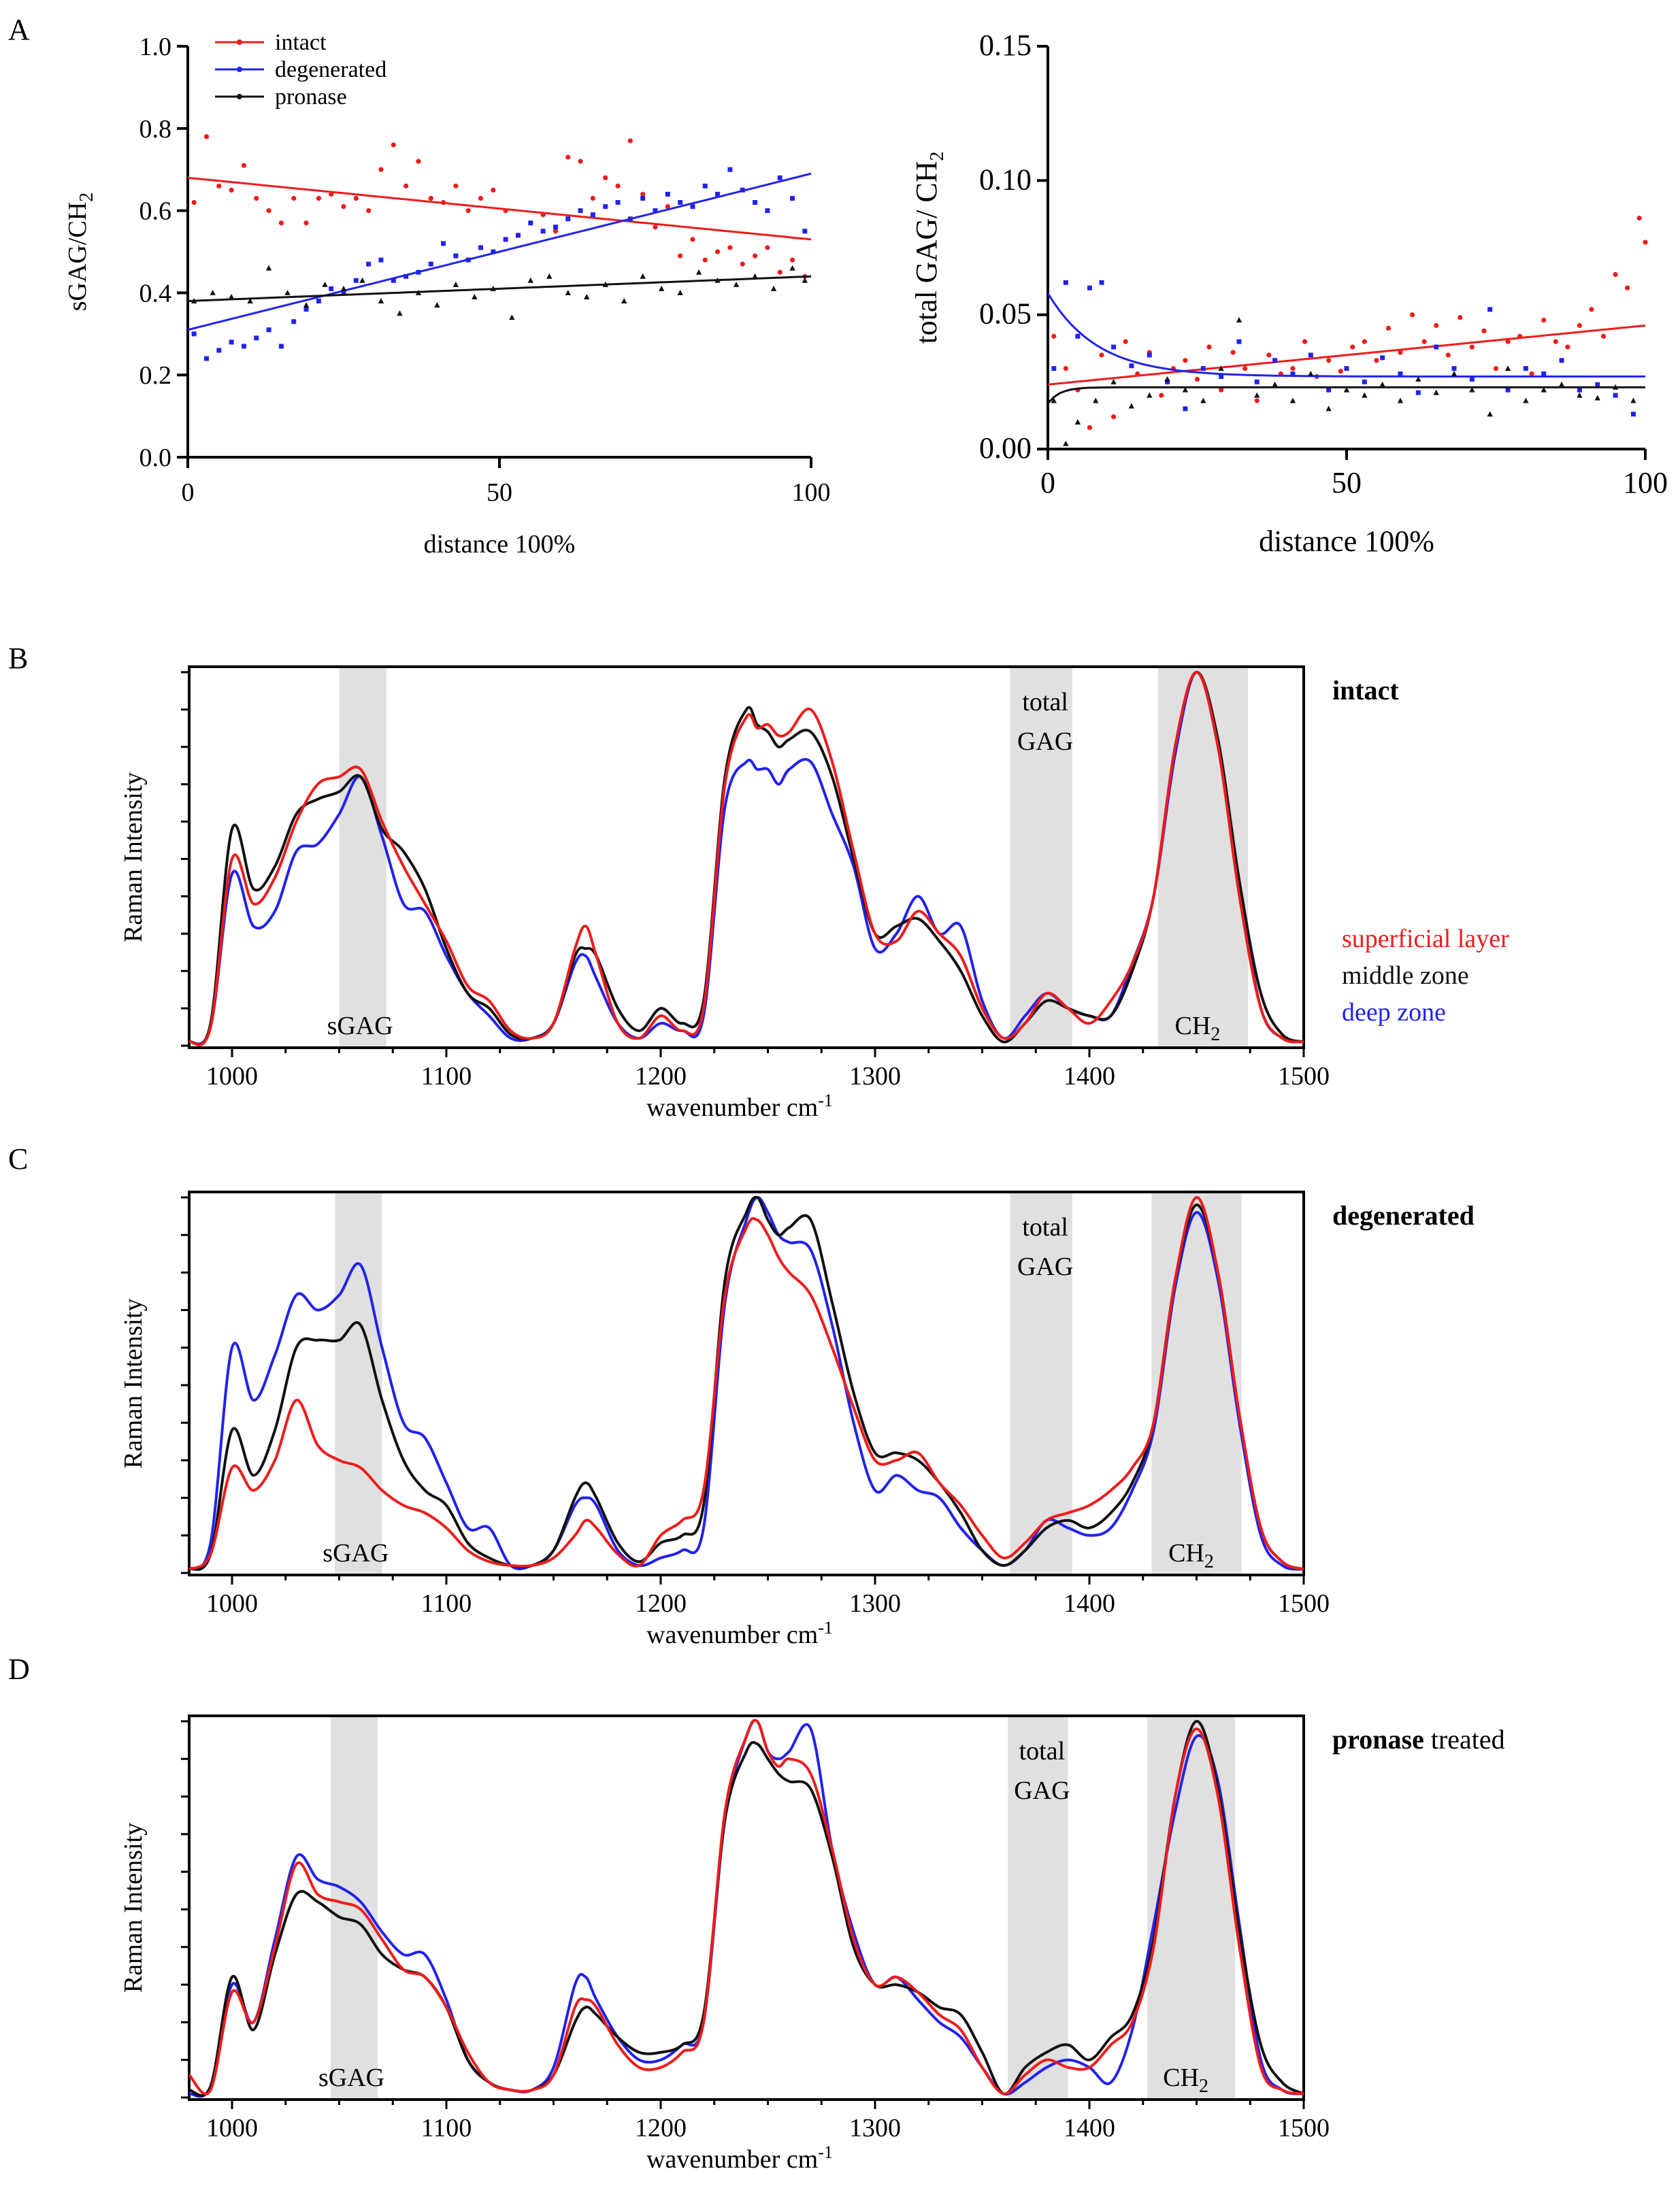 The width and height of the screenshot is (1680, 2188). Describe the element at coordinates (1186, 1553) in the screenshot. I see `band-label-ch2-main: CH` at that location.